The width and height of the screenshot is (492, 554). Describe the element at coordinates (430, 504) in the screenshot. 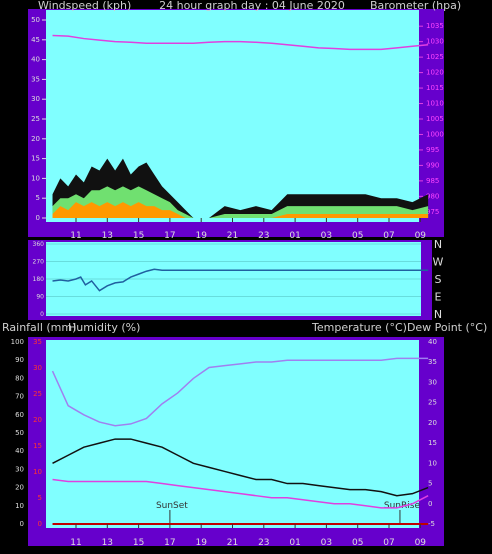

I see `temperature-tick-label: 0` at that location.